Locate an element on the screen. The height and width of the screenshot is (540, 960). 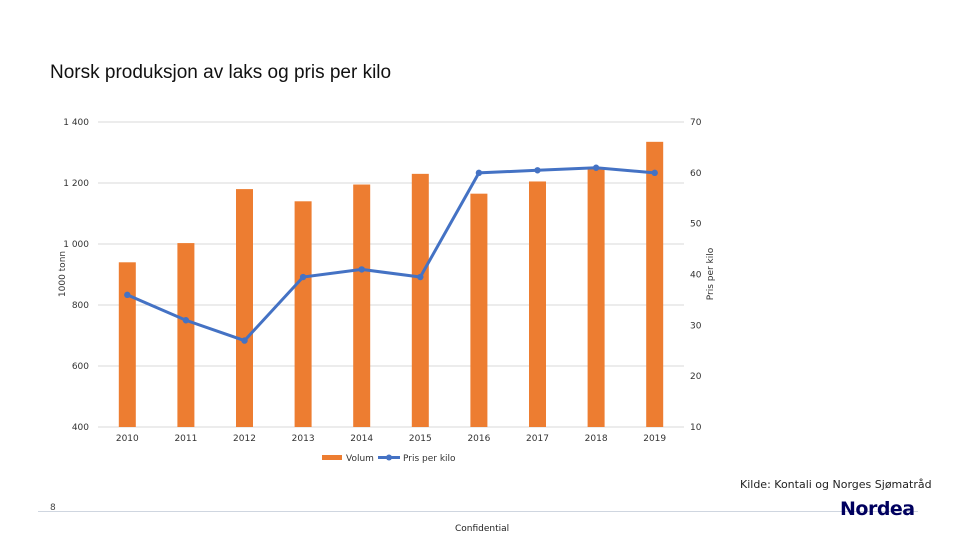
right-tick-label: 30 is located at coordinates (696, 326).